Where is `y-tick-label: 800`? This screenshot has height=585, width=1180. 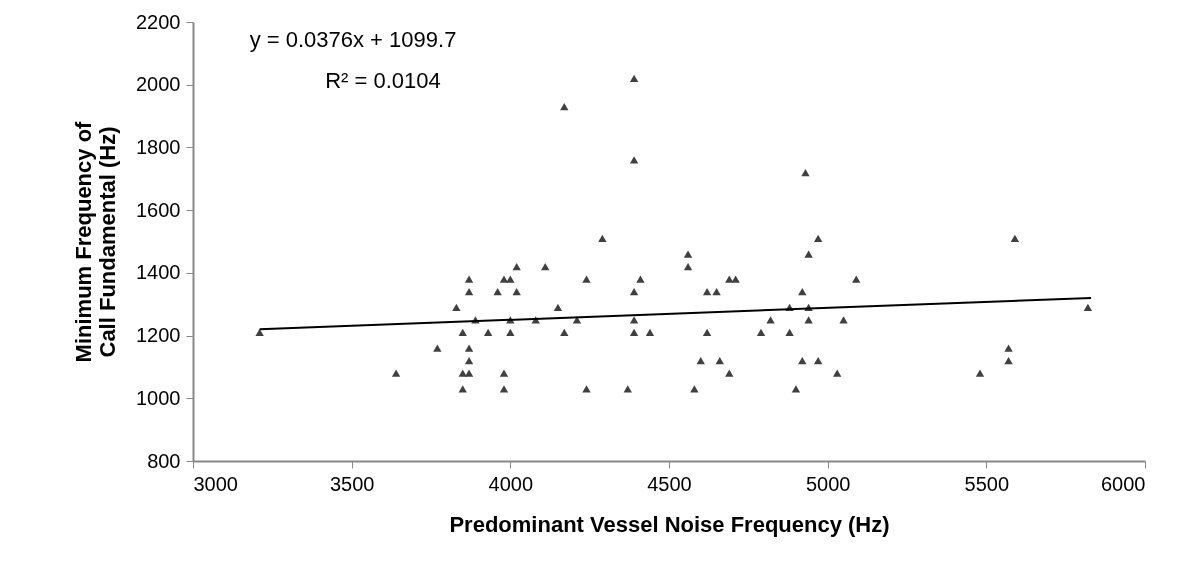 y-tick-label: 800 is located at coordinates (164, 460).